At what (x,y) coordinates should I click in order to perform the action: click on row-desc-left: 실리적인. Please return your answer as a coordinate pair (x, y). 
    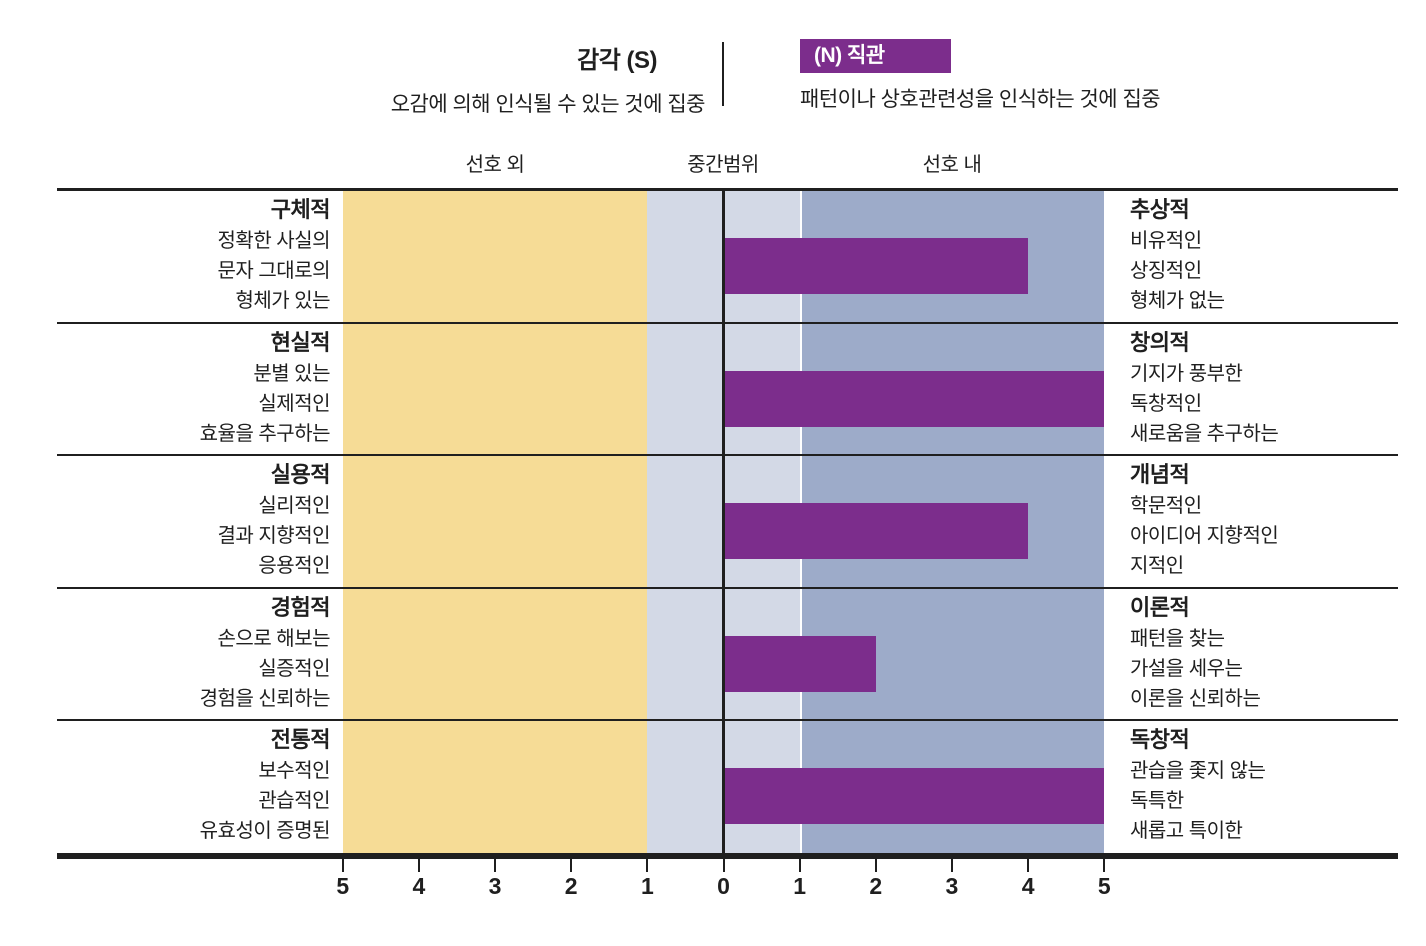
    Looking at the image, I should click on (294, 506).